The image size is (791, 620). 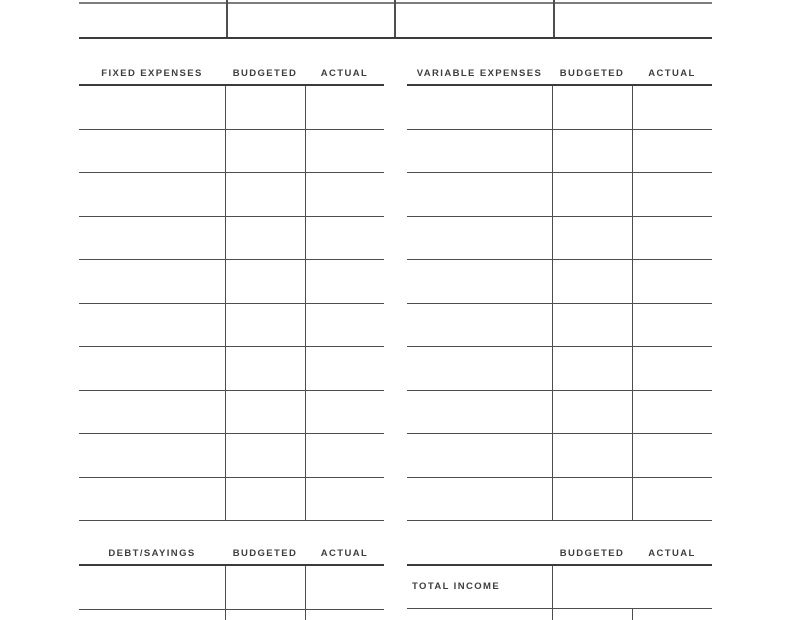 I want to click on summary-header: BUDGETED ACTUAL, so click(x=559, y=551).